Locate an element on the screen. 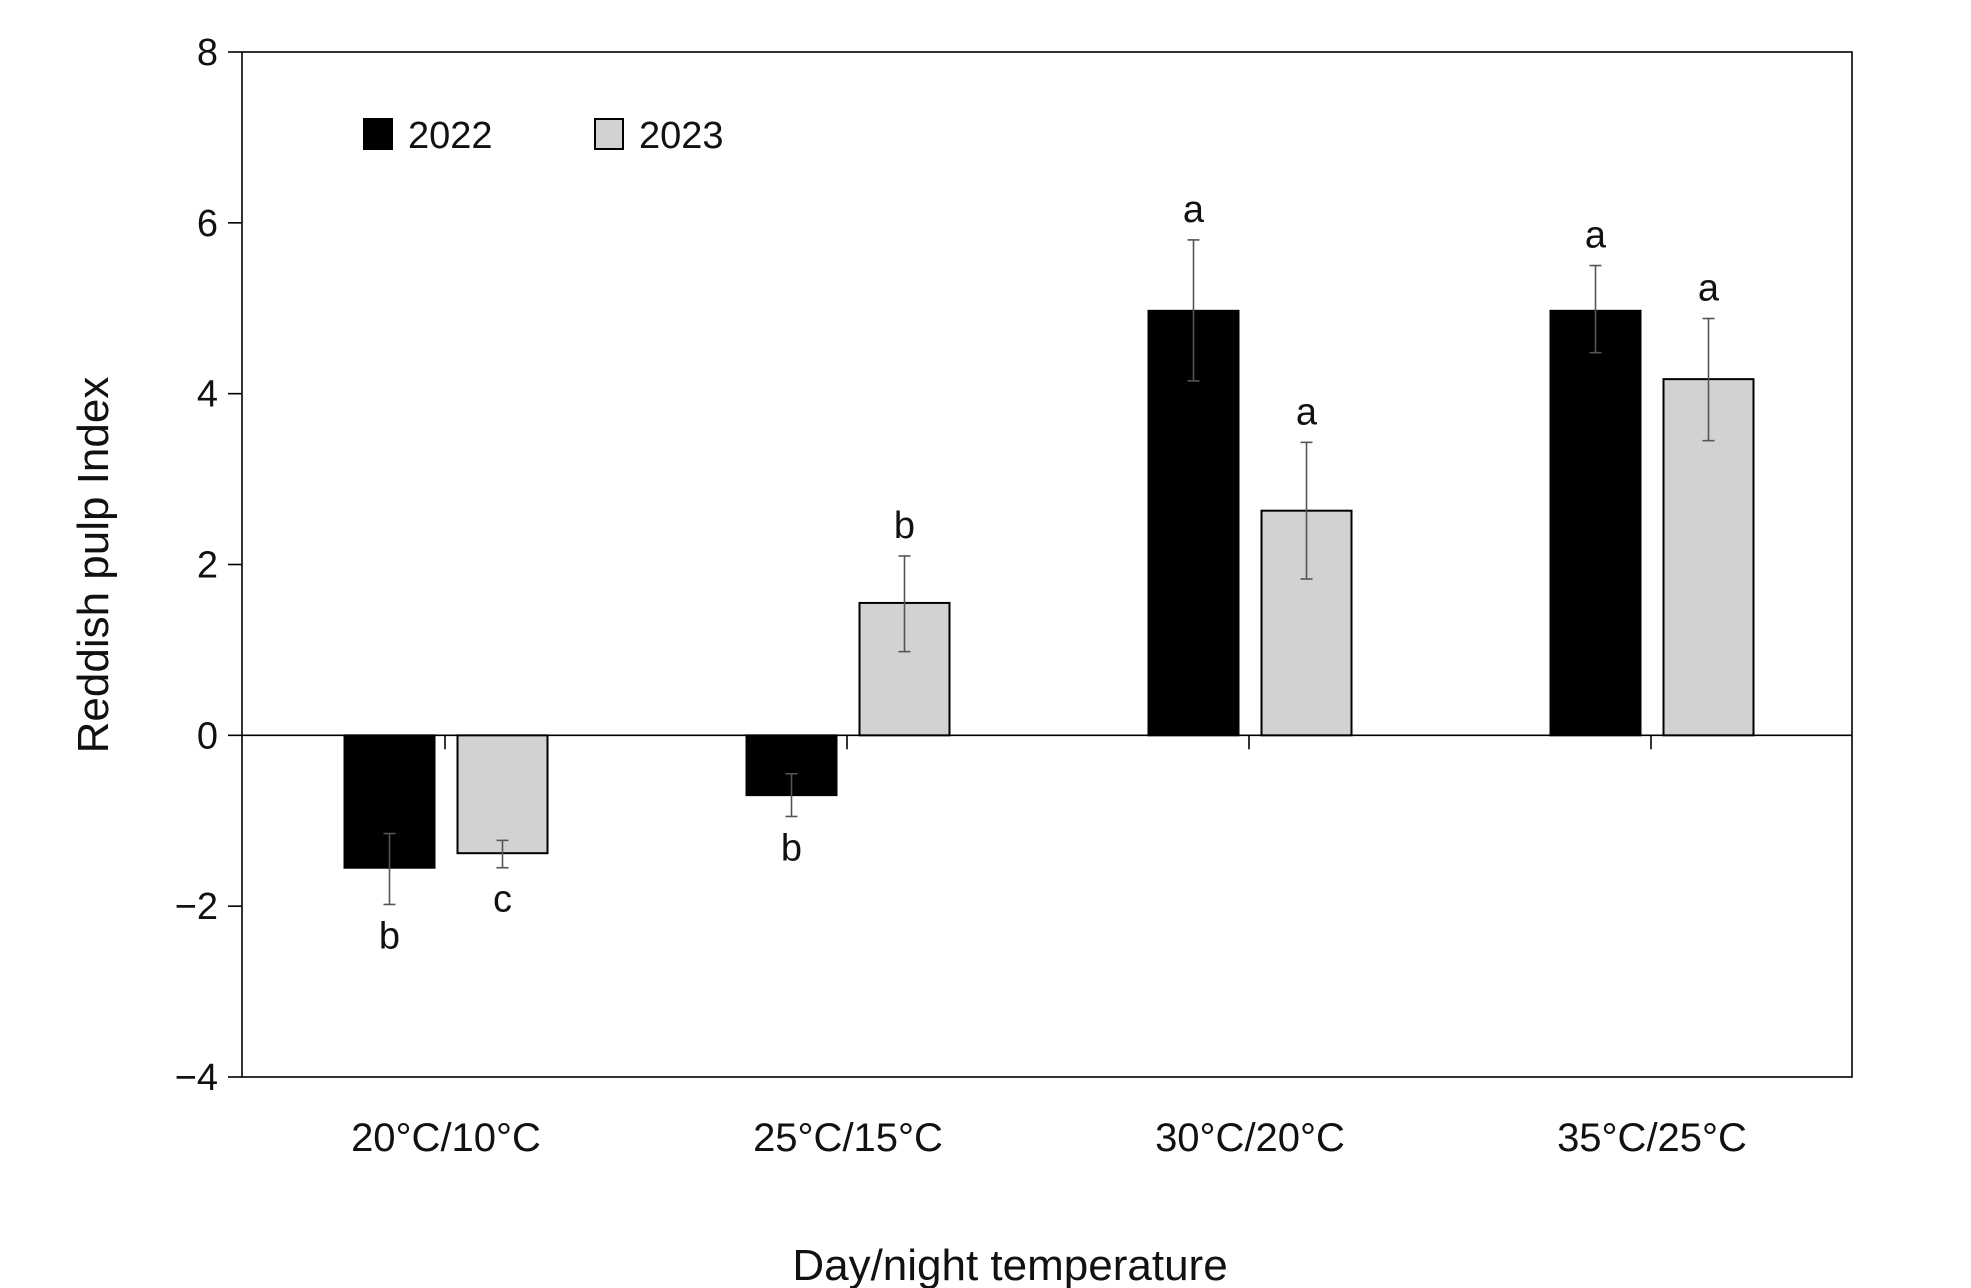 Image resolution: width=1971 pixels, height=1288 pixels. y-axis-title: Reddish pulp Index is located at coordinates (93, 565).